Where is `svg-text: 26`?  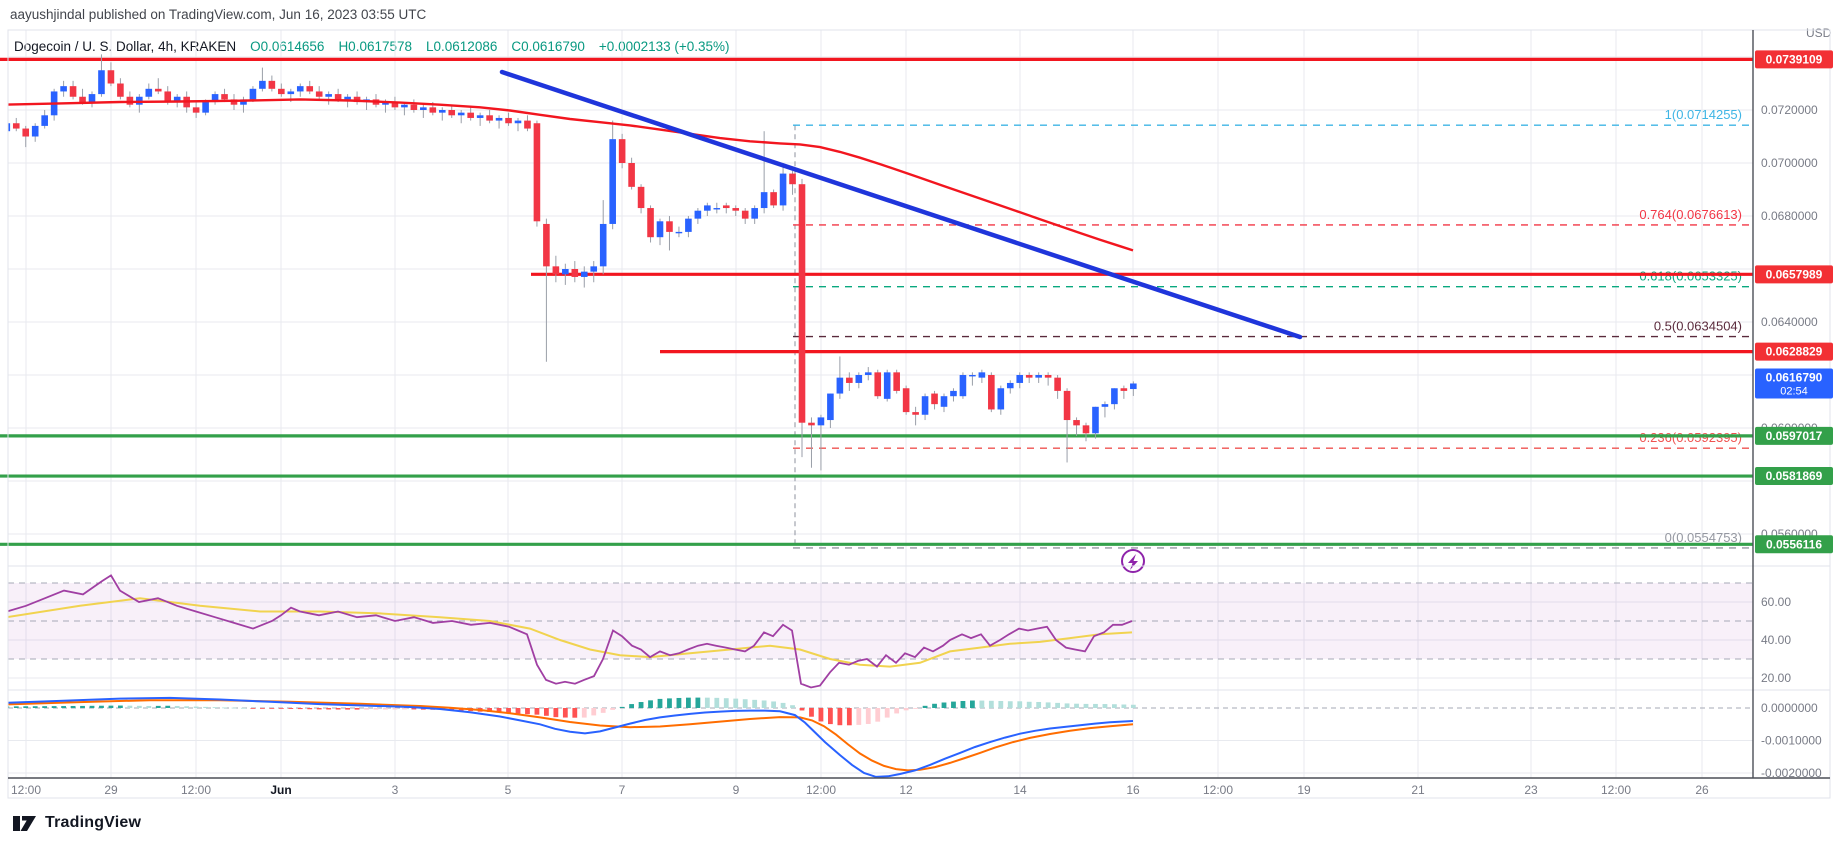
svg-text: 26 is located at coordinates (1702, 790).